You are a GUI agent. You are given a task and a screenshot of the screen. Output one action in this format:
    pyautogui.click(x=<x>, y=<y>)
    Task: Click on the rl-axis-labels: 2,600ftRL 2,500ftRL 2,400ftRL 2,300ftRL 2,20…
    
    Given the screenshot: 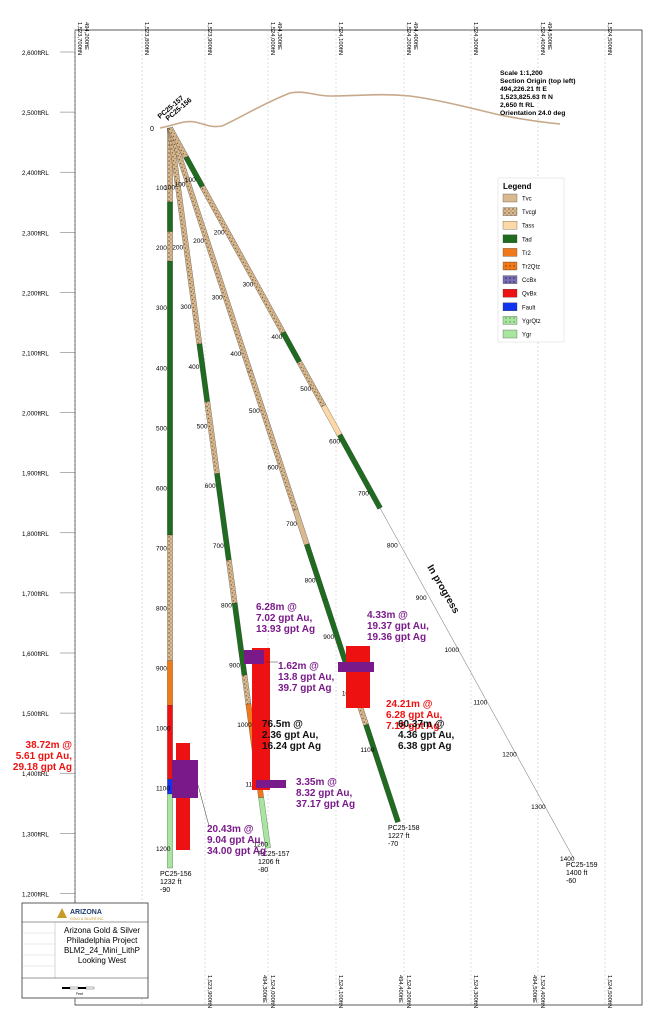 What is the action you would take?
    pyautogui.click(x=35, y=474)
    